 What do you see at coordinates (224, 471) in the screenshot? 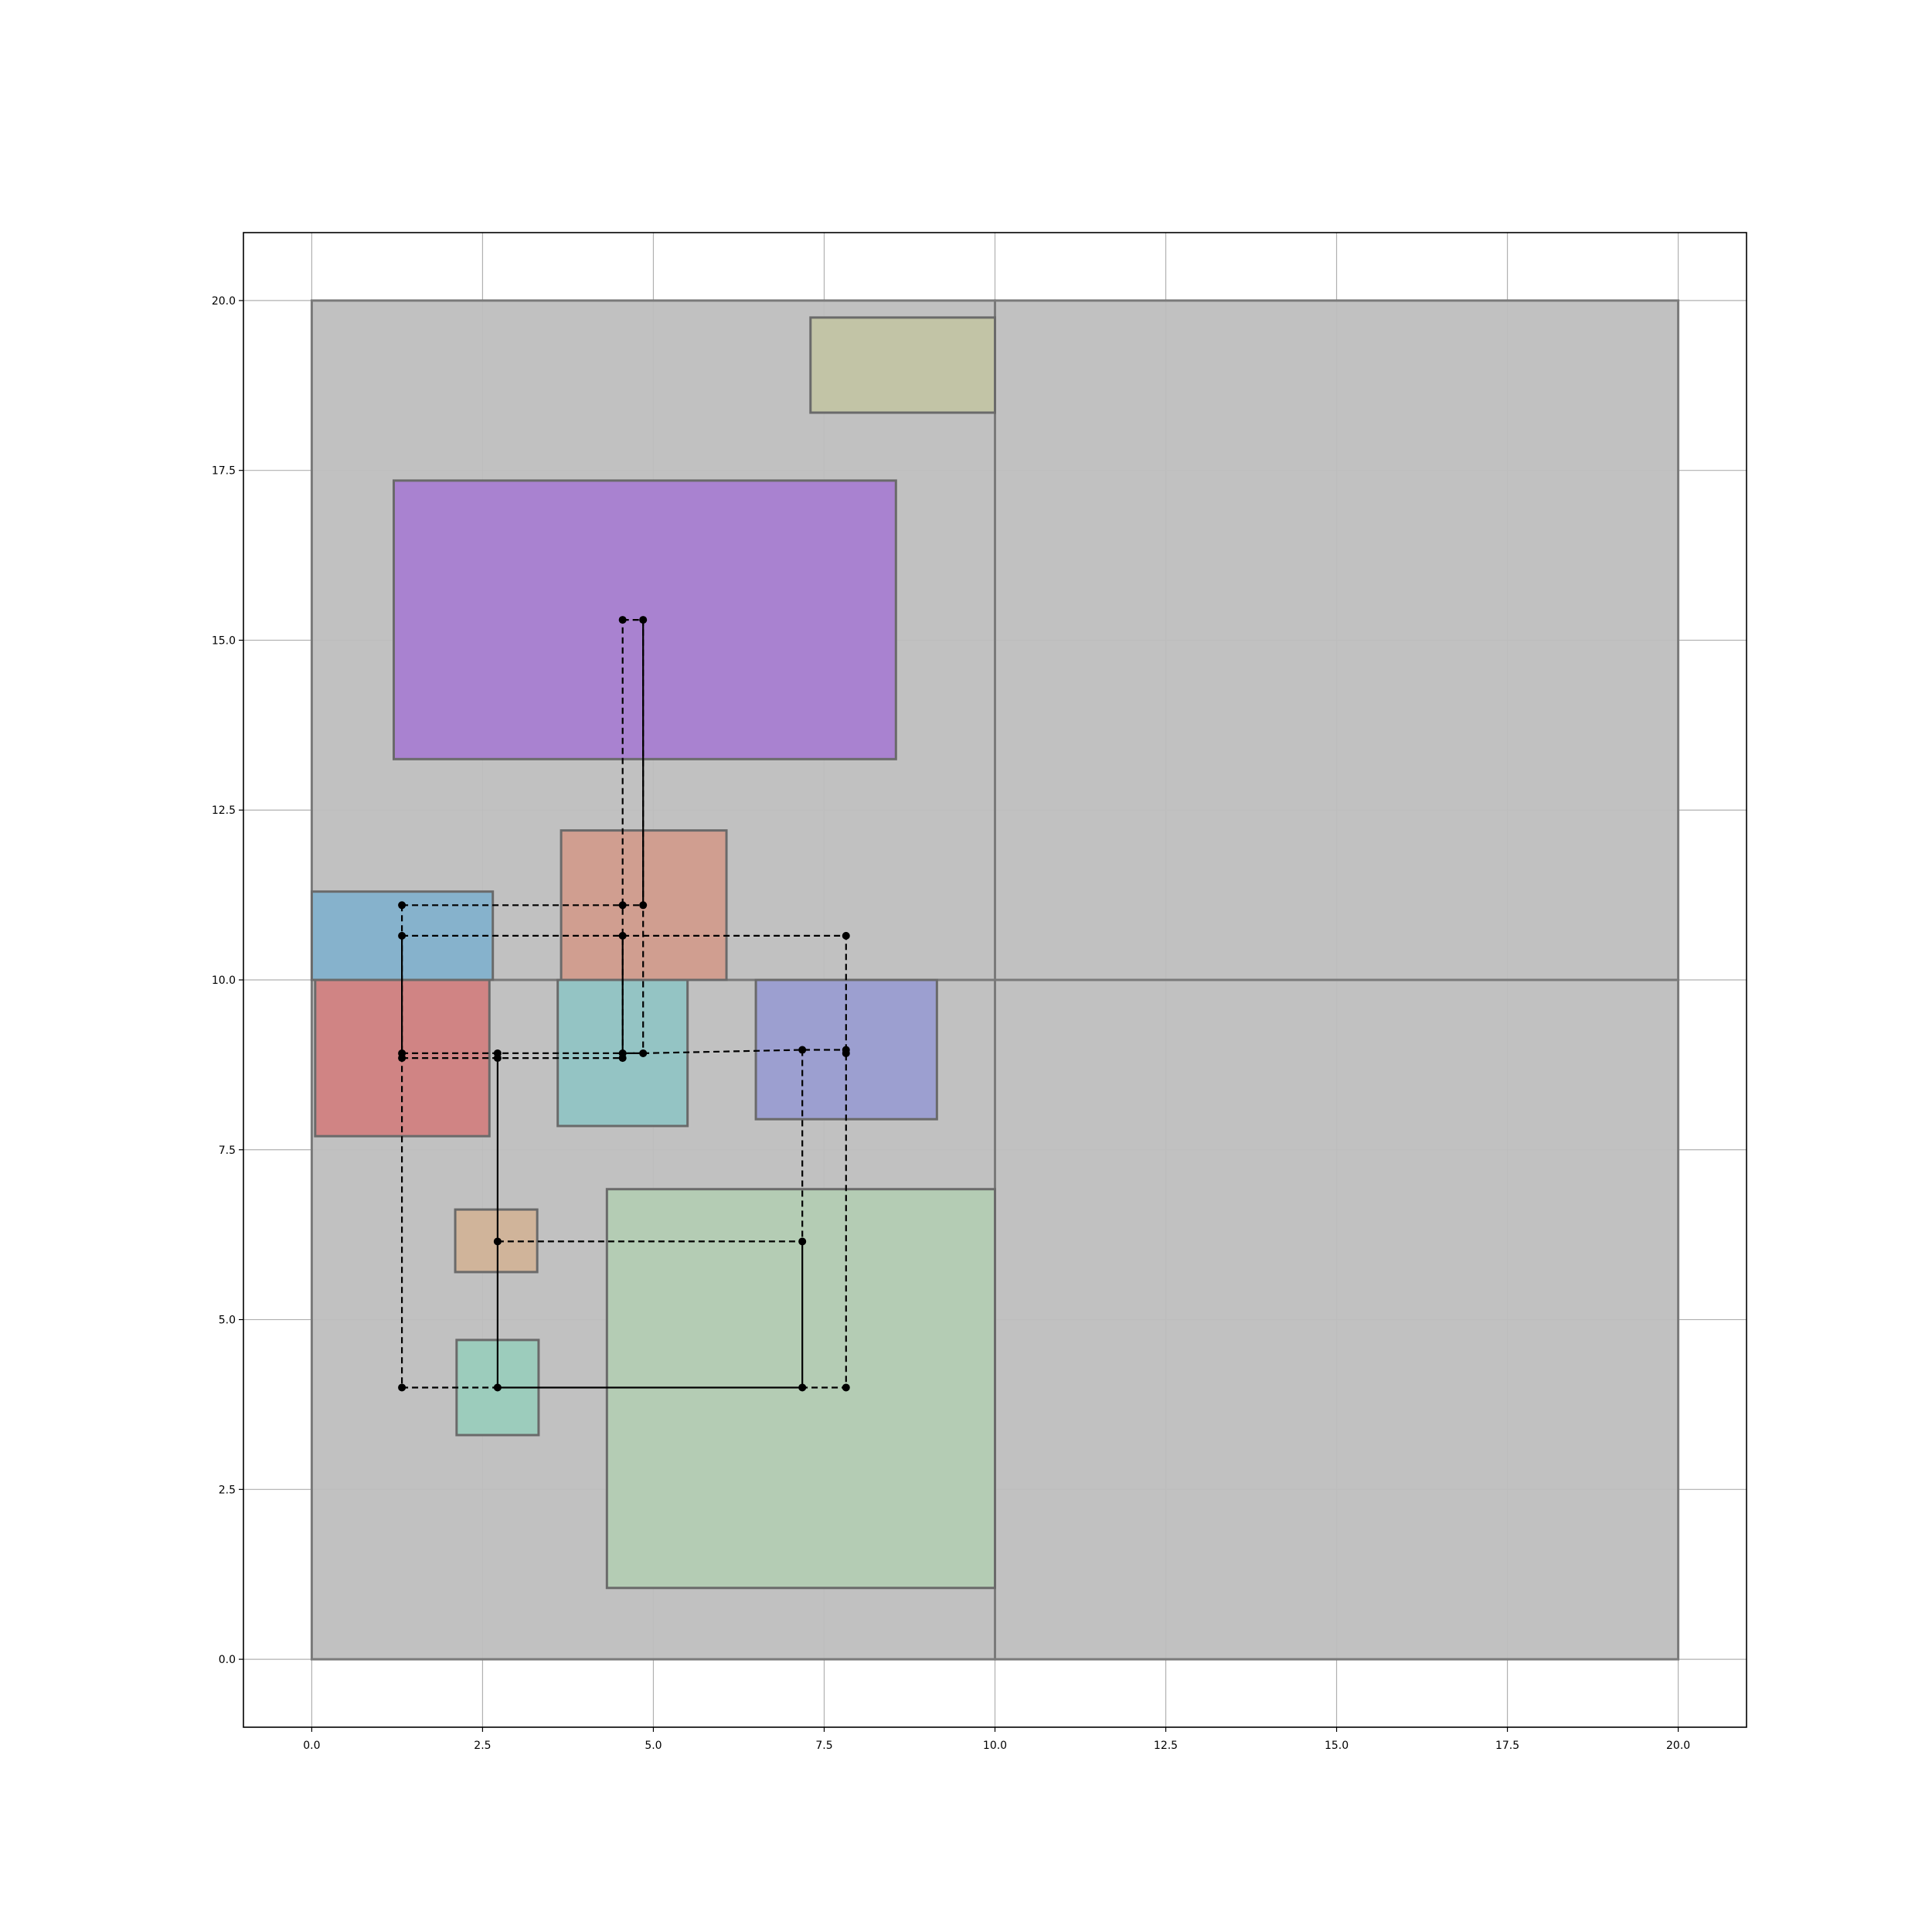
I see `y-tick-label: 17.5` at bounding box center [224, 471].